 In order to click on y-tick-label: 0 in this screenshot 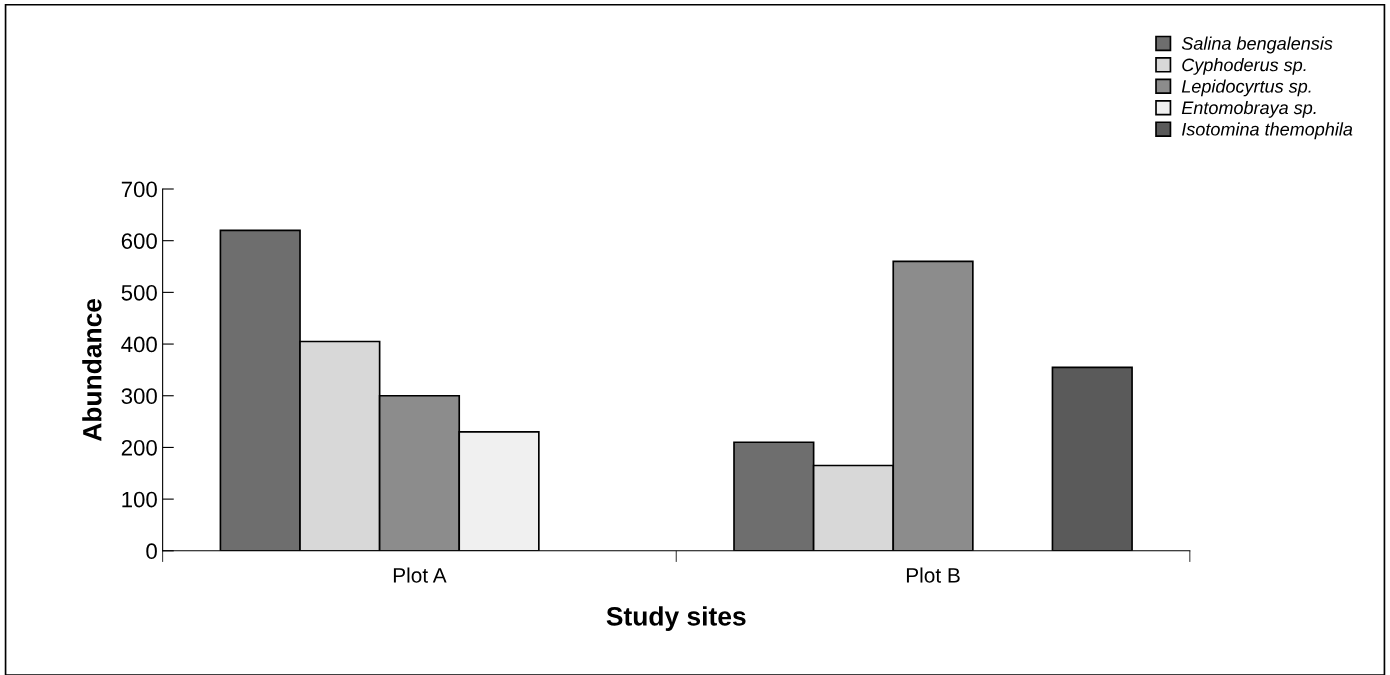, I will do `click(151, 551)`.